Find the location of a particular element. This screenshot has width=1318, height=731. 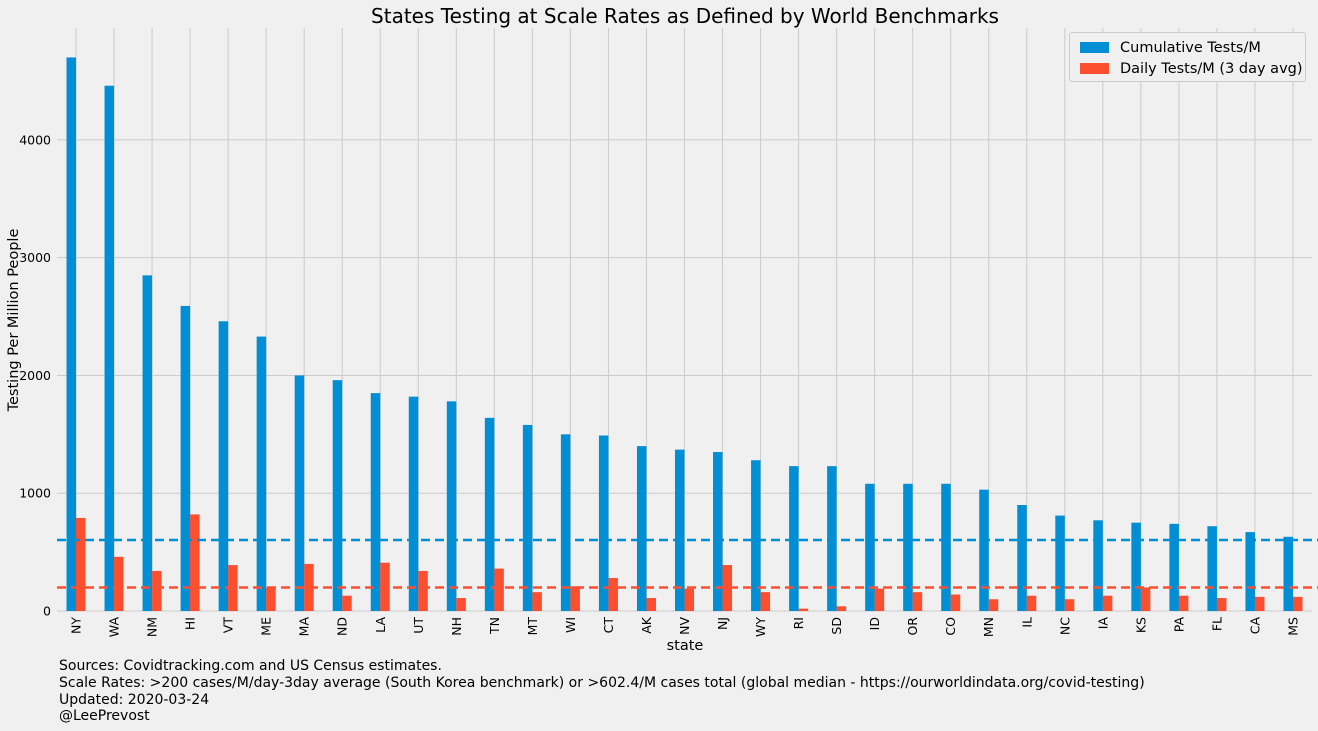

footer-updated: Updated: 2020-03-24 is located at coordinates (134, 699).